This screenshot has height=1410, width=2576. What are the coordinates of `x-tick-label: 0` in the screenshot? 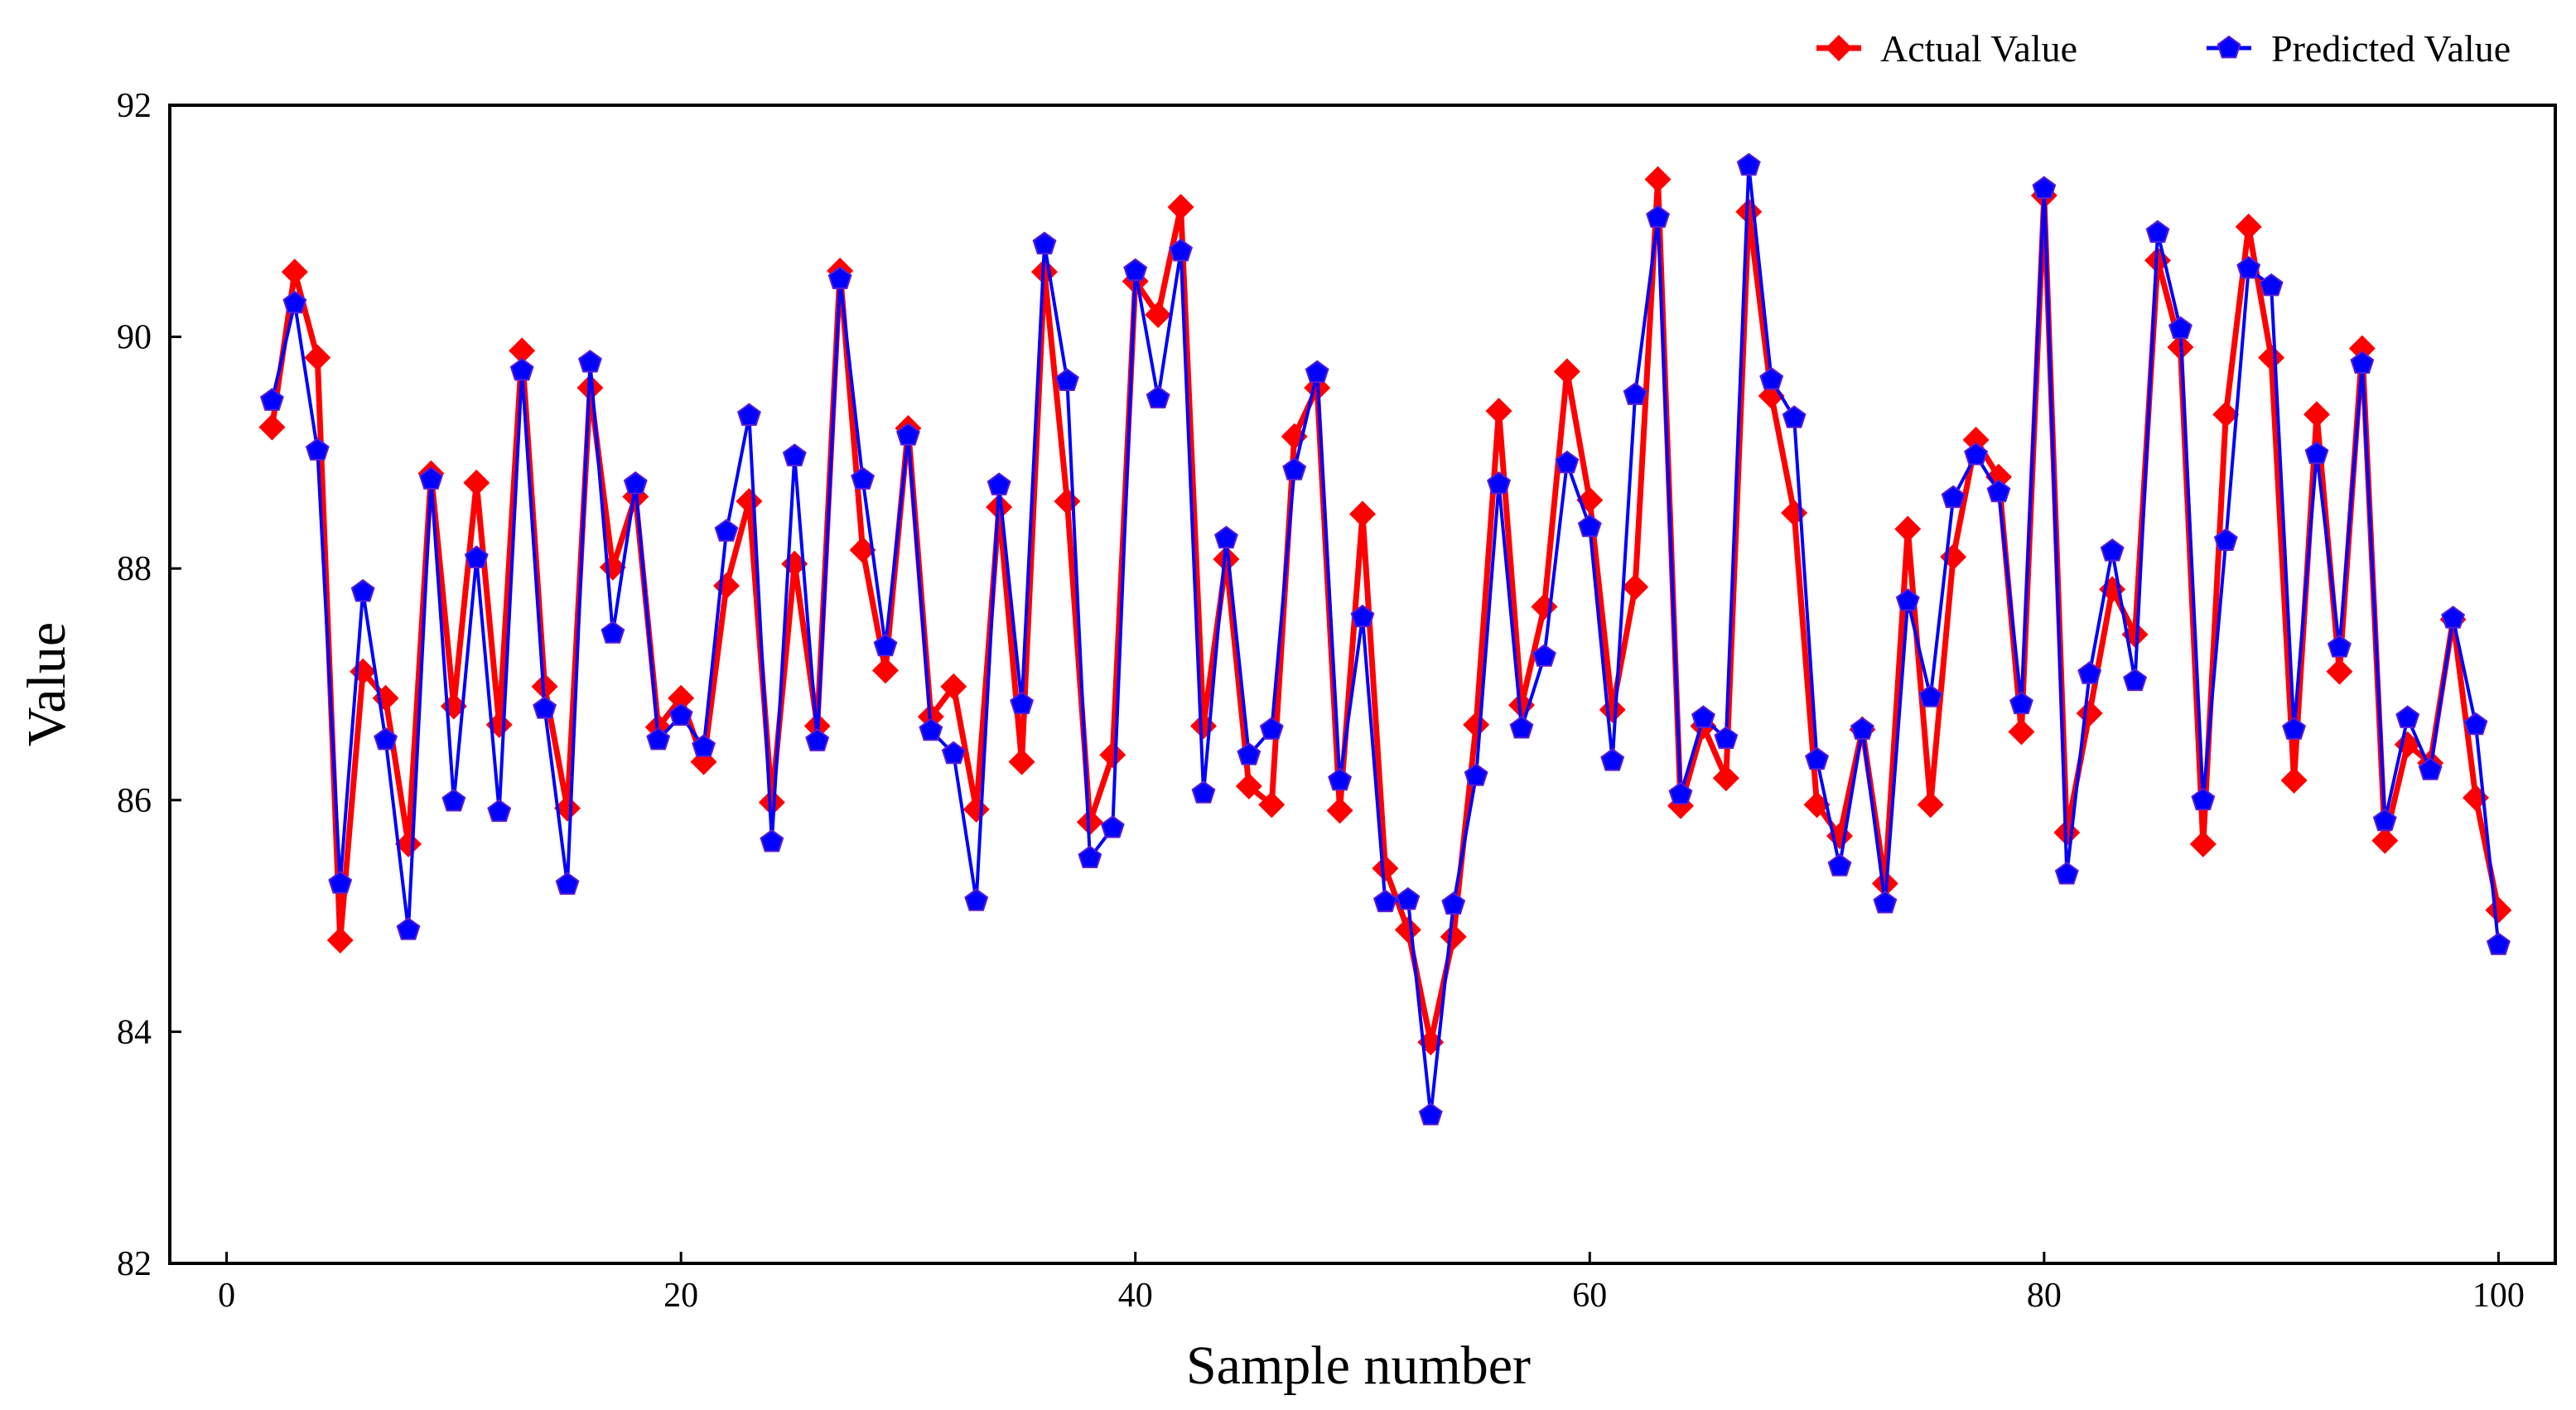 It's located at (227, 1296).